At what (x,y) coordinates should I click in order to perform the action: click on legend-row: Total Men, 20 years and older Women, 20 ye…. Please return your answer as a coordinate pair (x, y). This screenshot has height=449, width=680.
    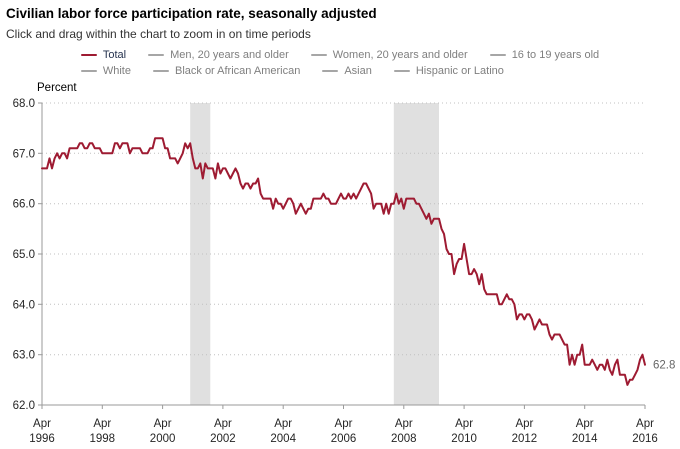
    Looking at the image, I should click on (340, 55).